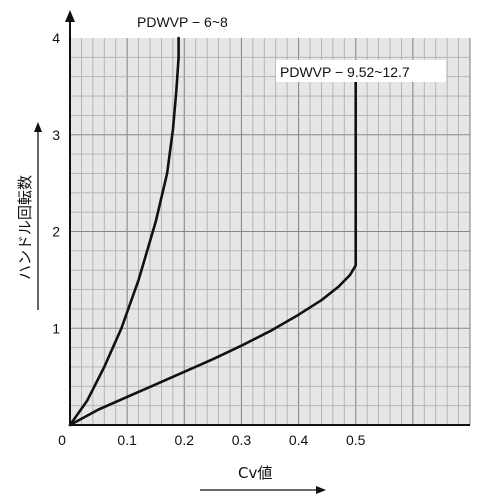 The width and height of the screenshot is (500, 500). What do you see at coordinates (182, 22) in the screenshot?
I see `series-label-1: PDWVP − 6~8` at bounding box center [182, 22].